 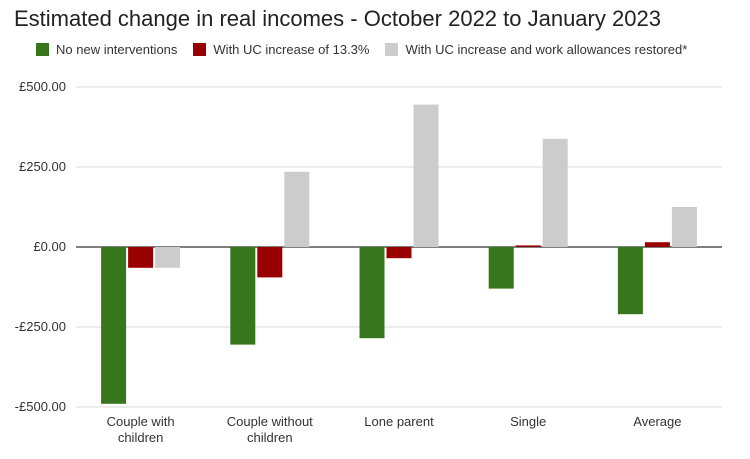 I want to click on legend-swatch-red, so click(x=200, y=49).